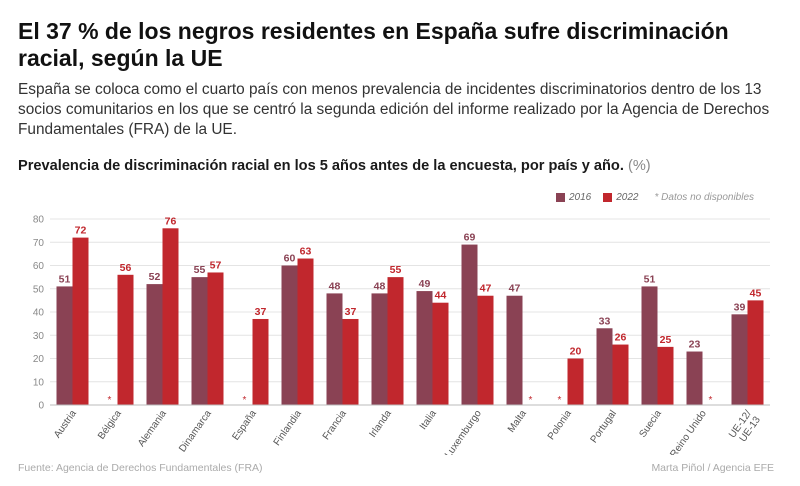 This screenshot has height=486, width=800. I want to click on x-tick-label: España, so click(244, 425).